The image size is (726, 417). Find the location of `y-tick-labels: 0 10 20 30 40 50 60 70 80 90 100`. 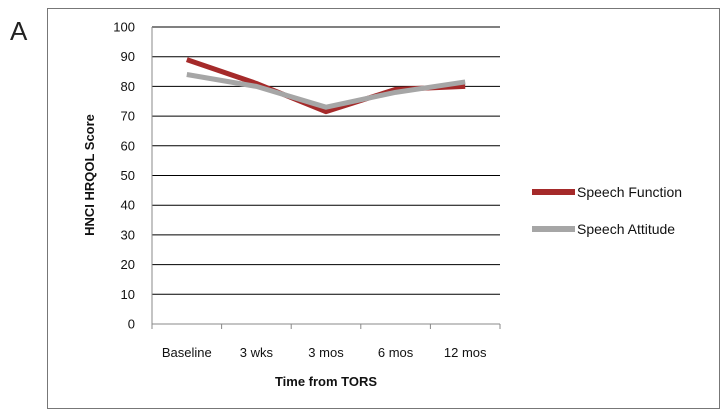

y-tick-labels: 0 10 20 30 40 50 60 70 80 90 100 is located at coordinates (124, 176).